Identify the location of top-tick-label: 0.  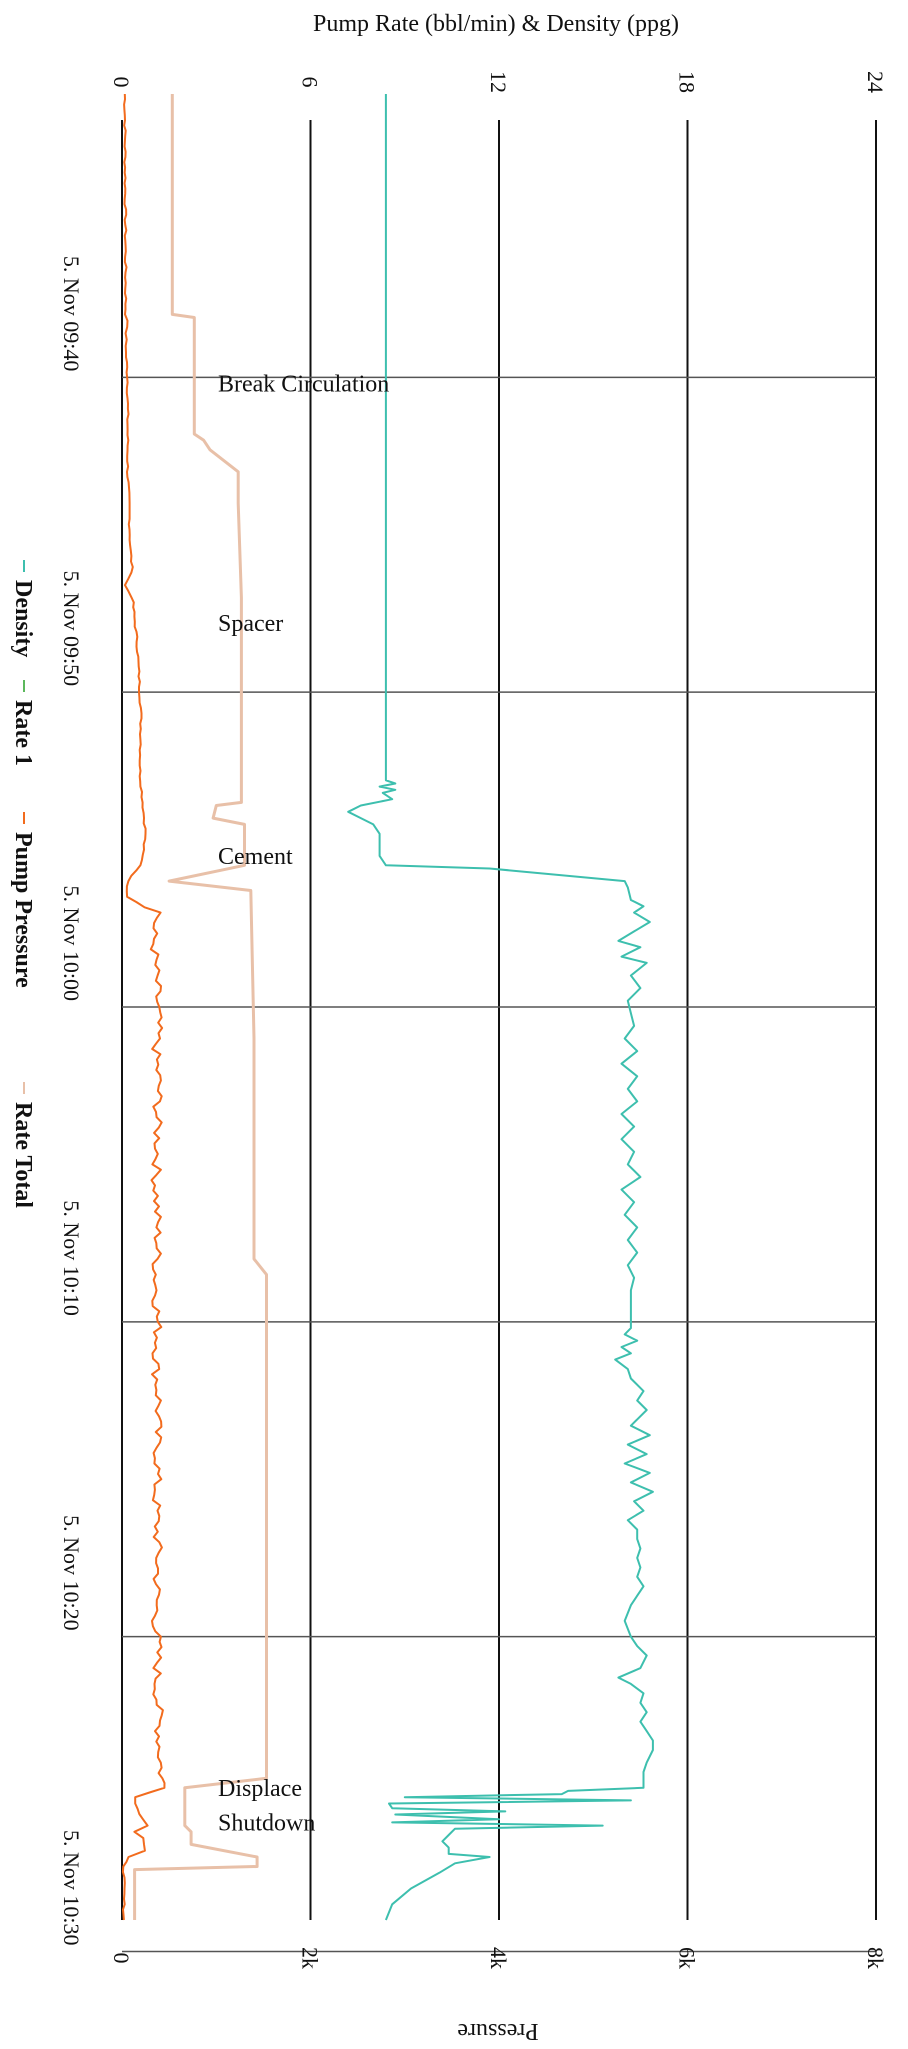
(121, 82).